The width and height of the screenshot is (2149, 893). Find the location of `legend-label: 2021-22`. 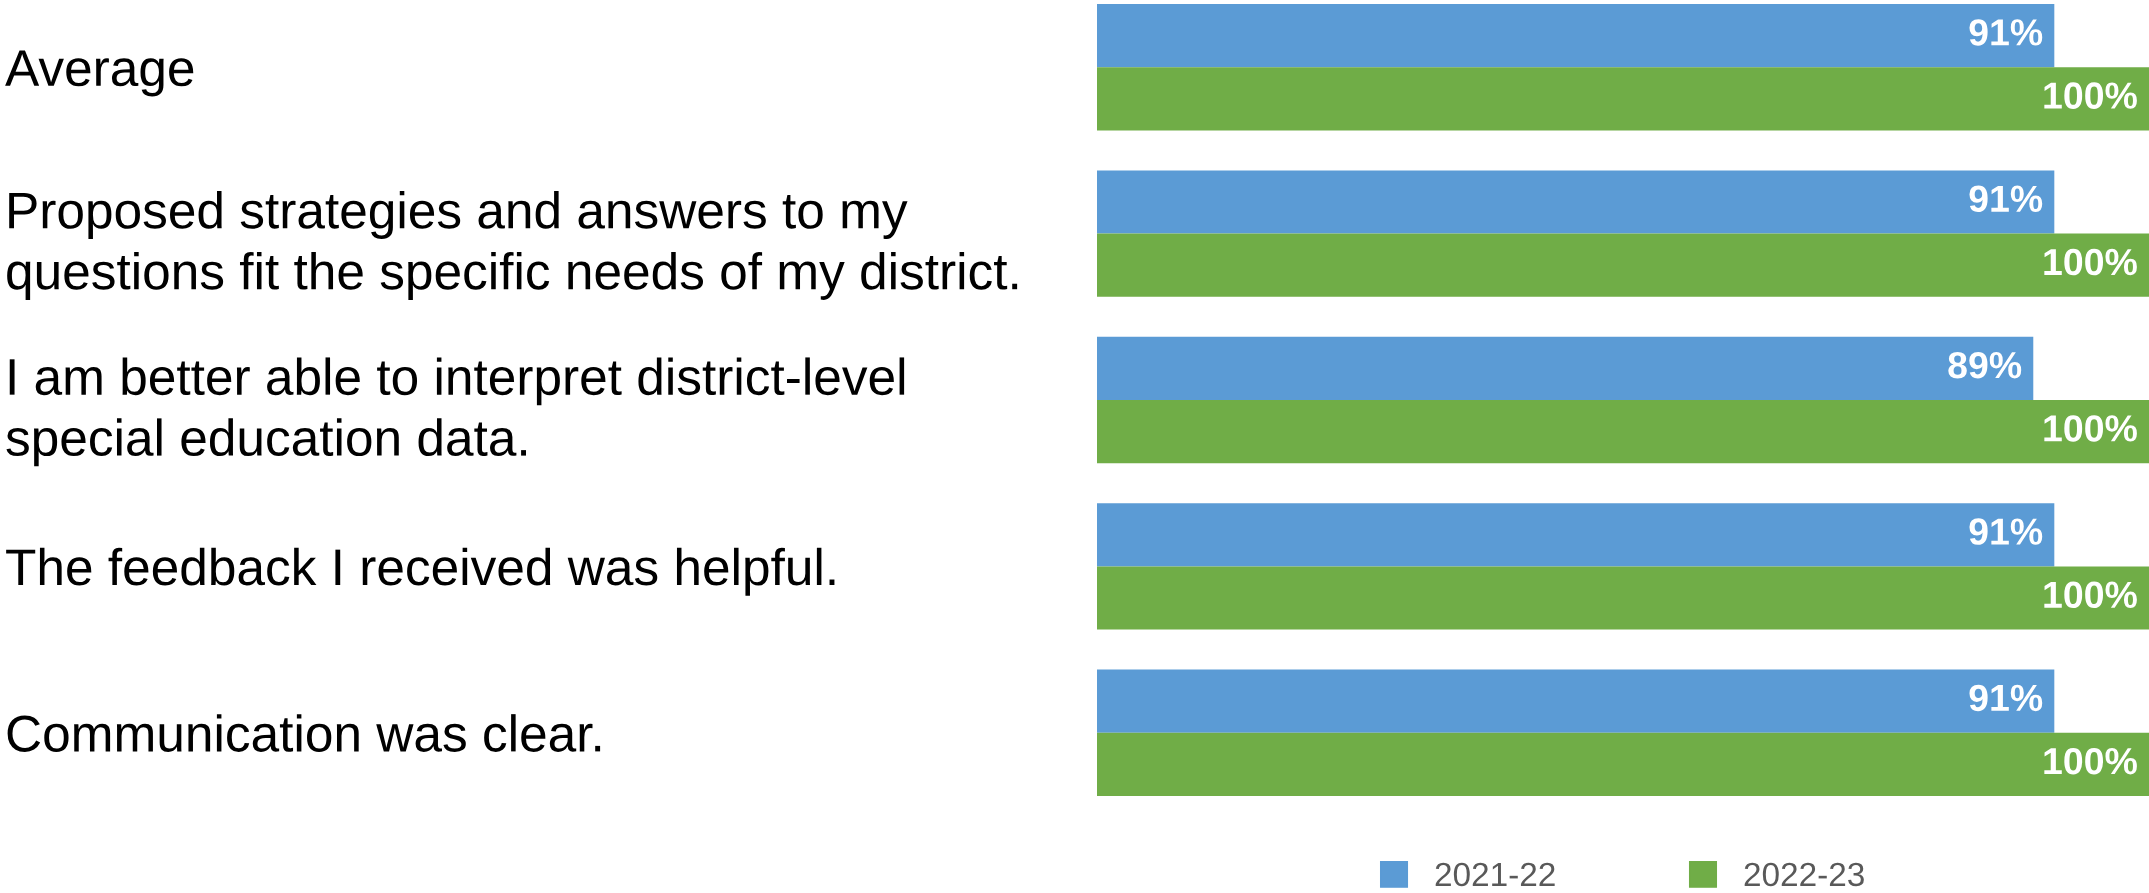

legend-label: 2021-22 is located at coordinates (1495, 874).